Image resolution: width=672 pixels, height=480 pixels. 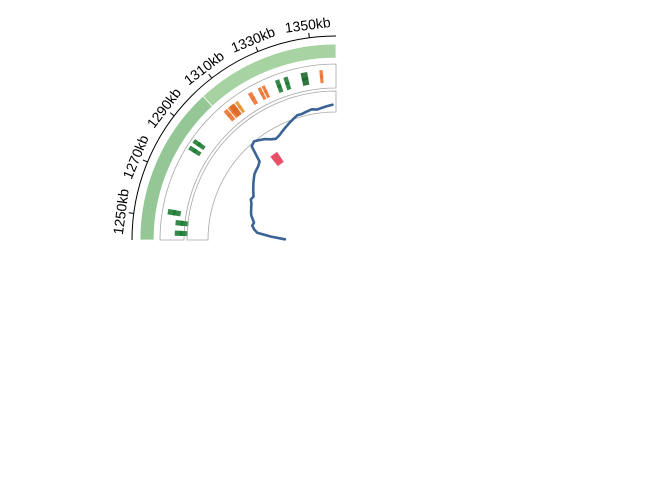 What do you see at coordinates (253, 39) in the screenshot?
I see `axis-tick-label: 1330kb` at bounding box center [253, 39].